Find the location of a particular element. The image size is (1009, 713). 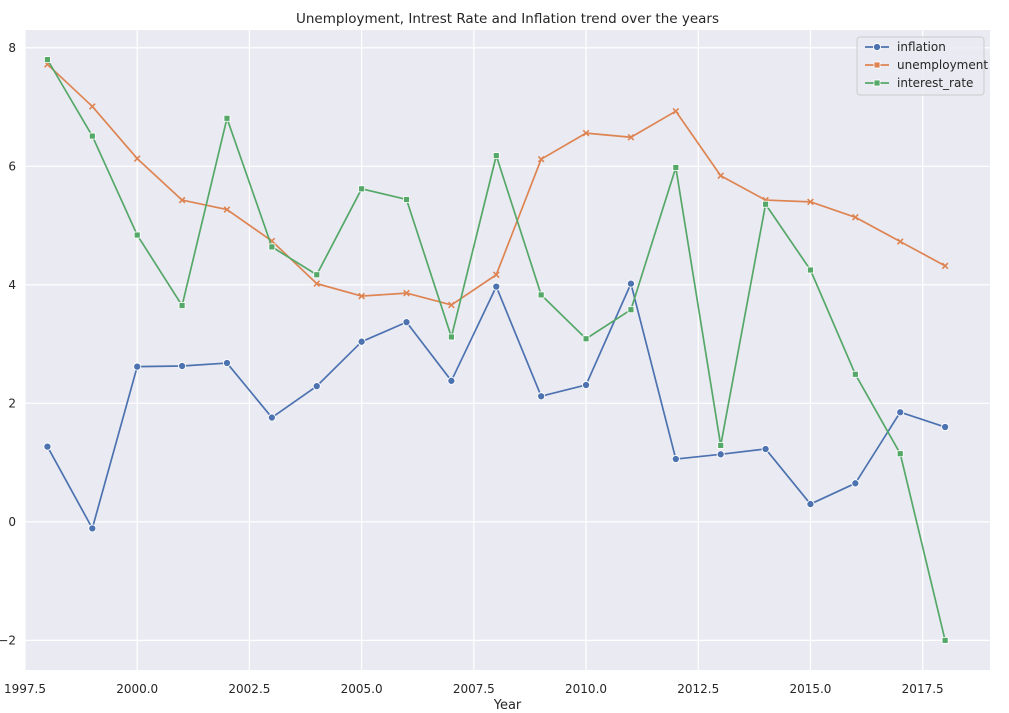

y-tick-label: 6 is located at coordinates (12, 166).